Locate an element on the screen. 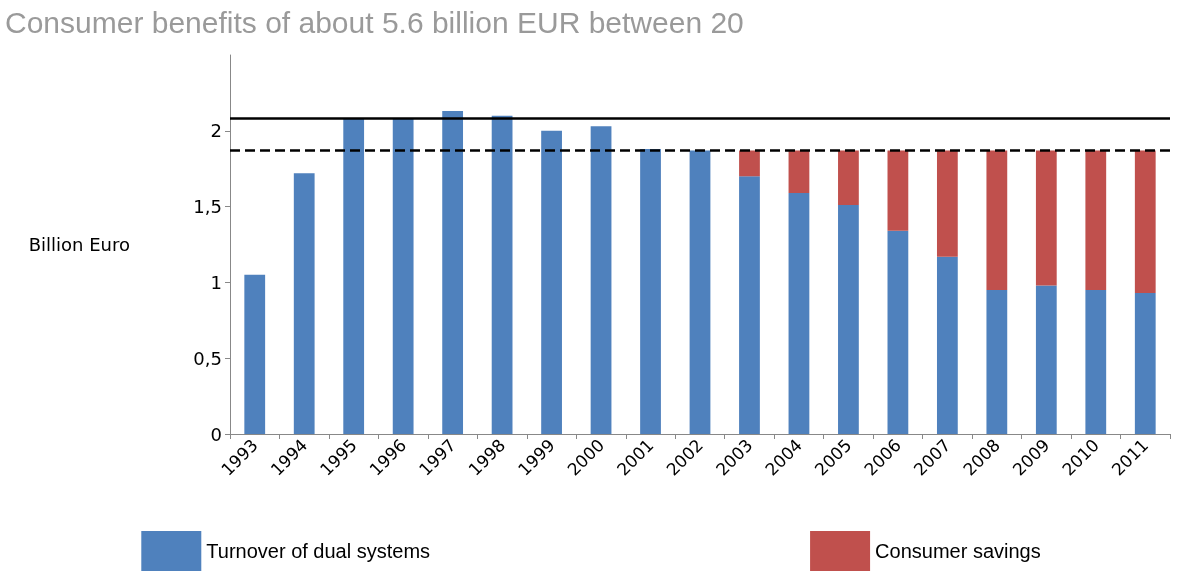 Image resolution: width=1182 pixels, height=584 pixels. y-axis-title: Billion Euro is located at coordinates (79, 244).